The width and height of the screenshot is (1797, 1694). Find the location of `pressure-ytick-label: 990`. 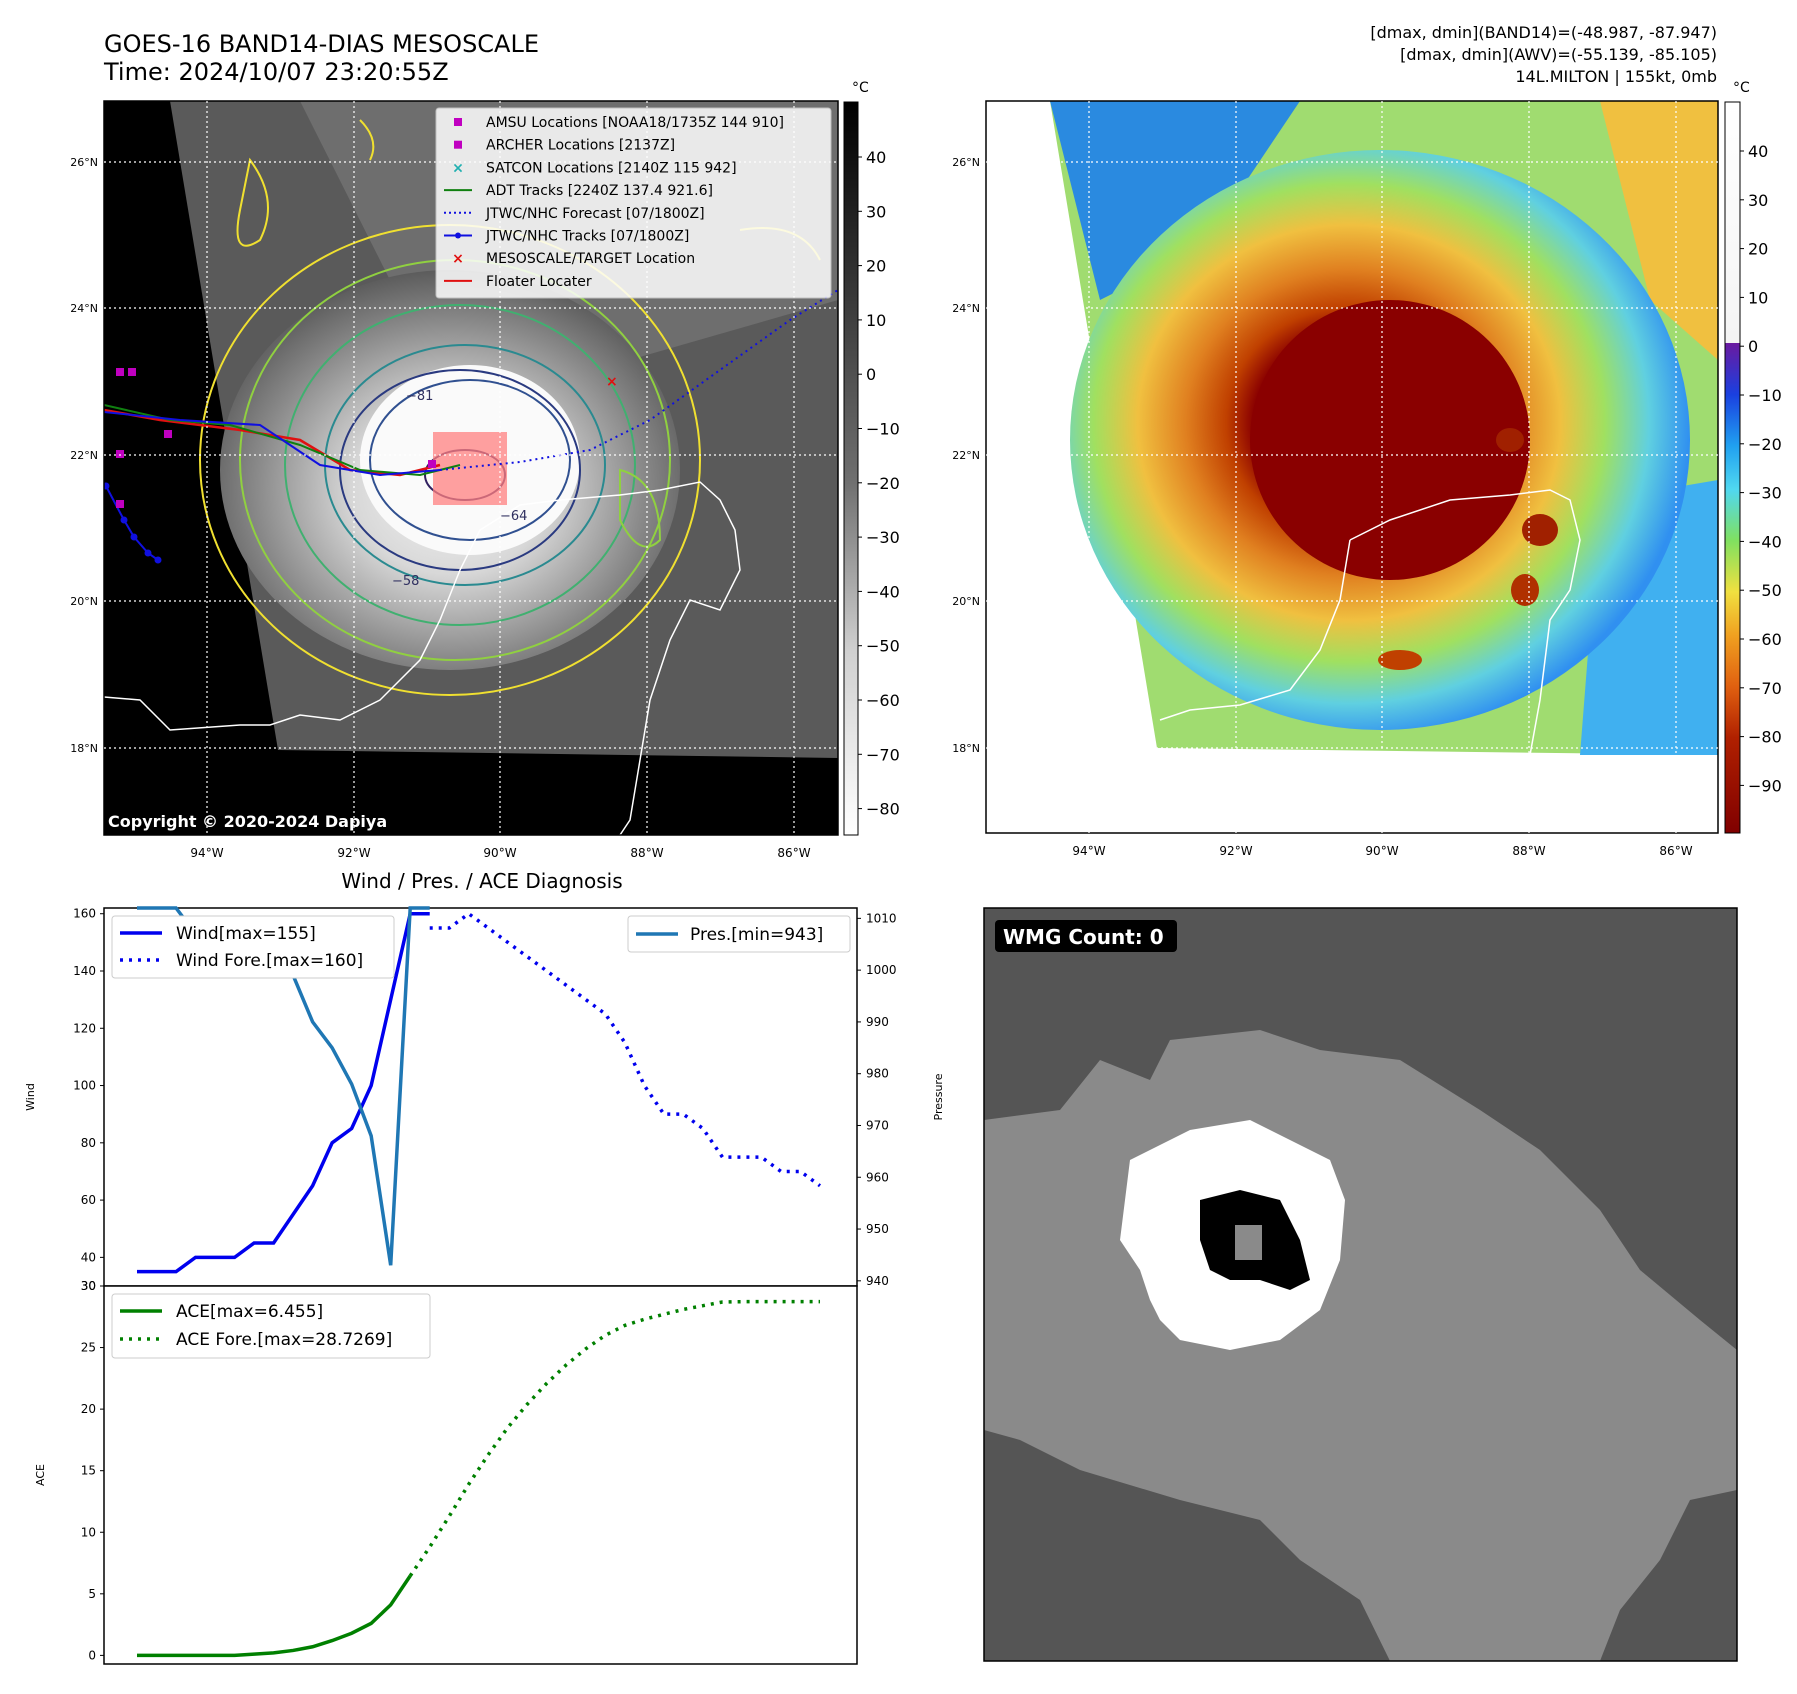

pressure-ytick-label: 990 is located at coordinates (877, 1022).